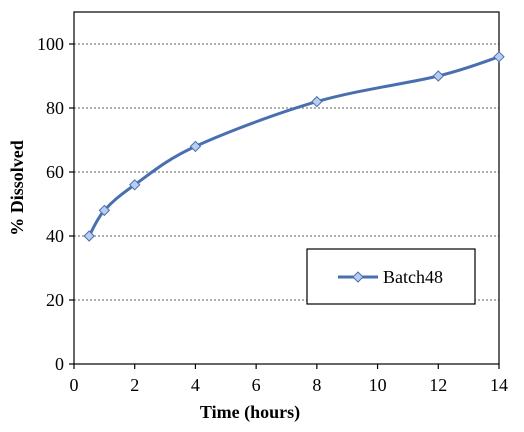  Describe the element at coordinates (55, 108) in the screenshot. I see `y-tick-label-80: 80` at that location.